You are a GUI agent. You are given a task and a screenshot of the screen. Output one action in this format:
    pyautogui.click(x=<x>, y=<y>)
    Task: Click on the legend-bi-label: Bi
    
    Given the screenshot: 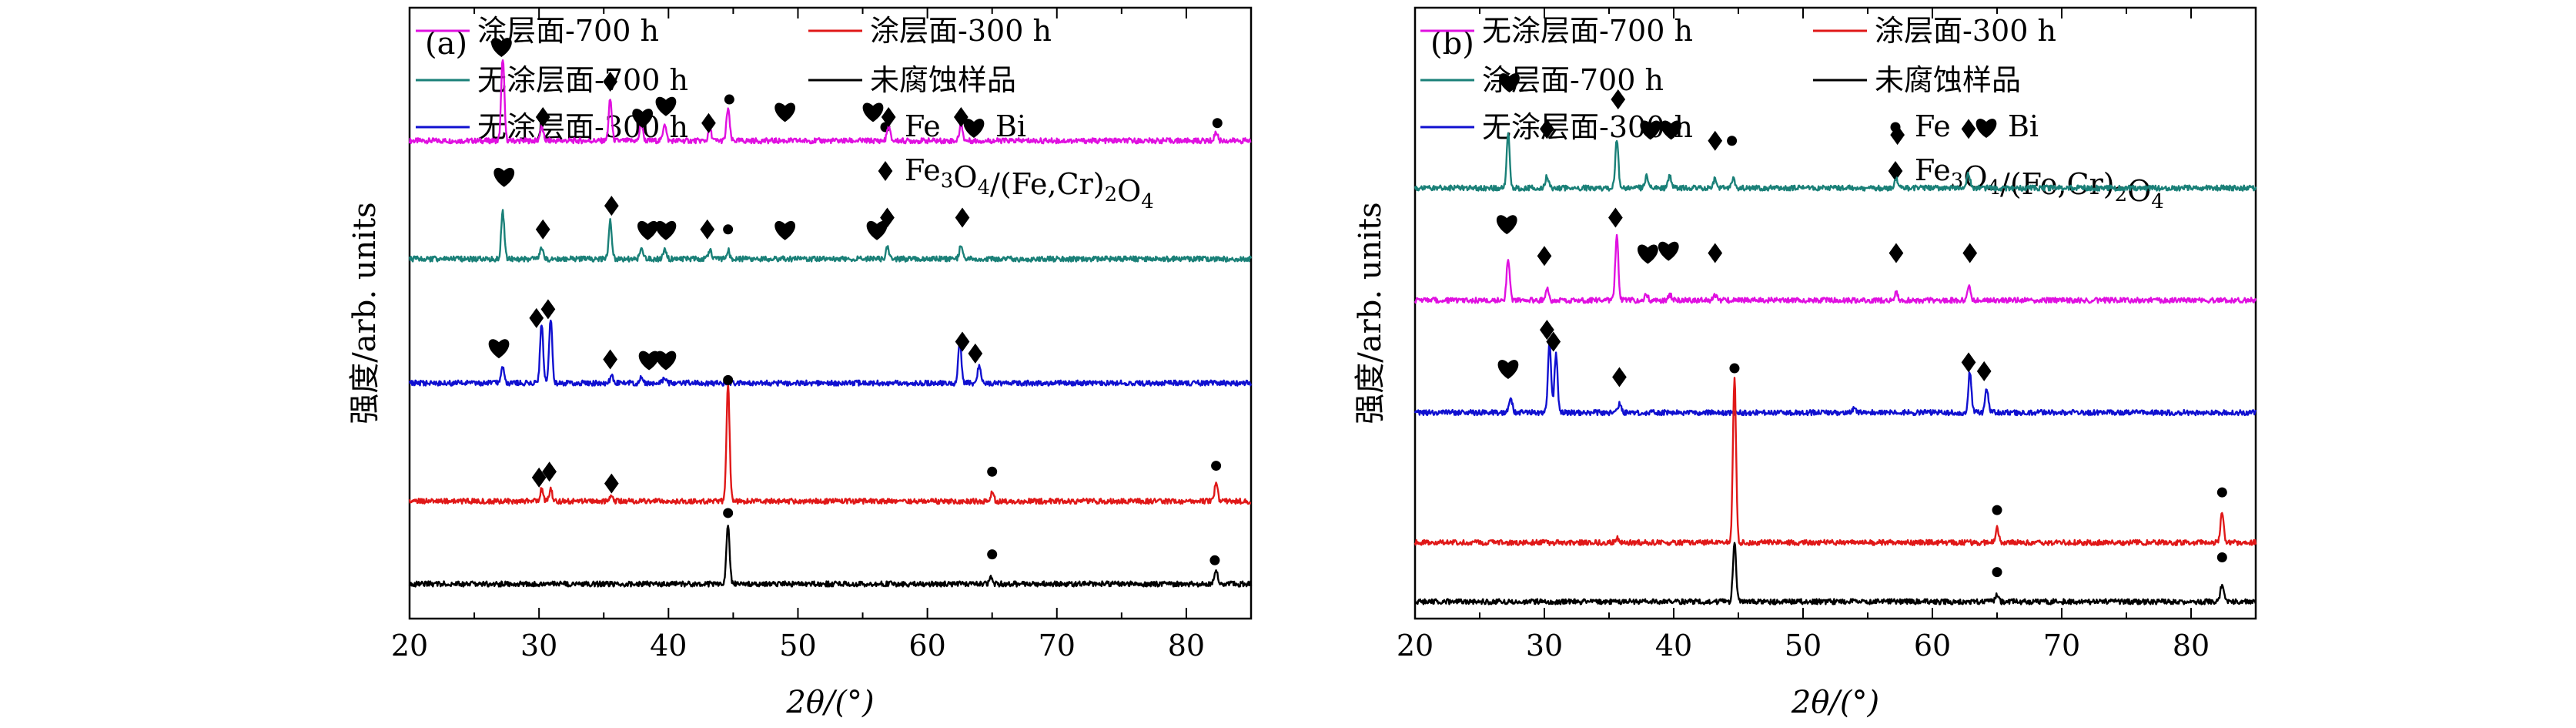 What is the action you would take?
    pyautogui.click(x=1011, y=126)
    